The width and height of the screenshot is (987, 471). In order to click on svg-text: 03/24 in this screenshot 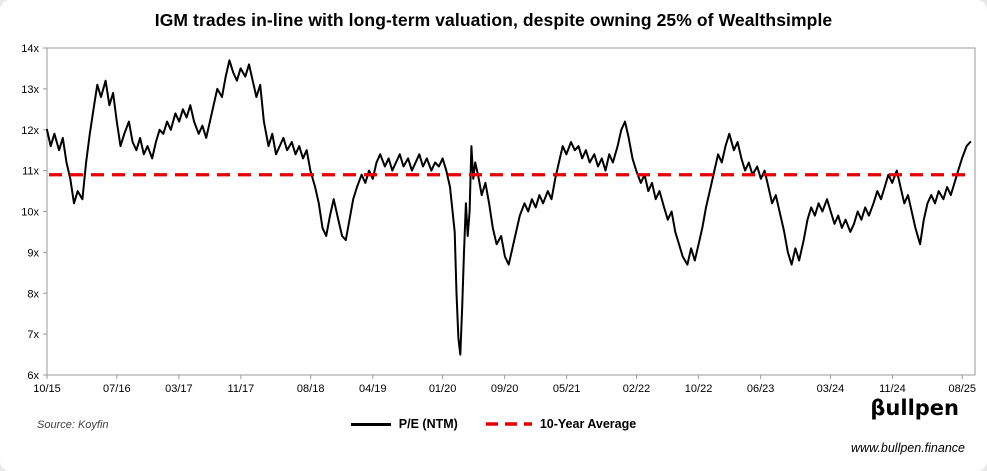, I will do `click(831, 389)`.